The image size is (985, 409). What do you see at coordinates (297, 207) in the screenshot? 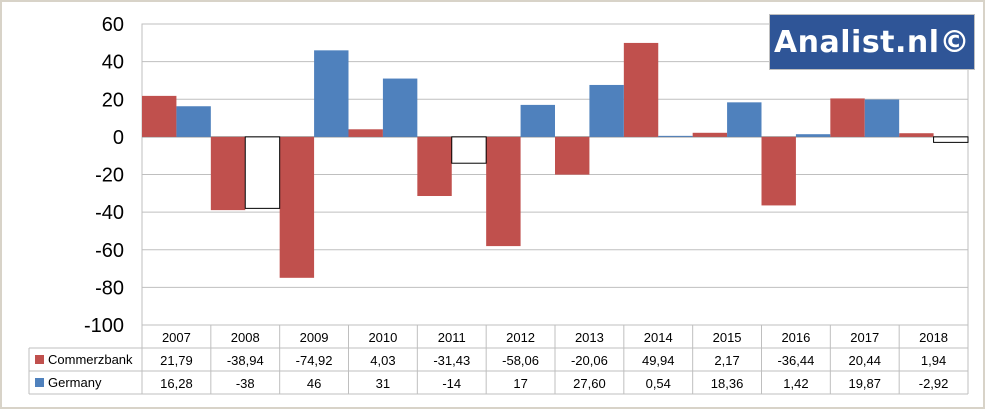
I see `bar-commerzbank-2009` at bounding box center [297, 207].